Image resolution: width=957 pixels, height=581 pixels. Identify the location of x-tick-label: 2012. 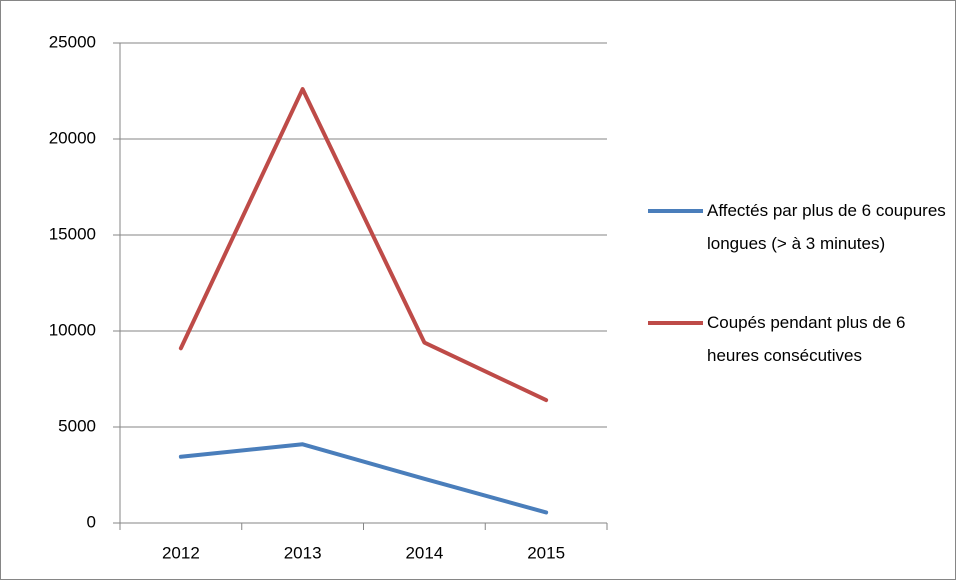
(181, 552).